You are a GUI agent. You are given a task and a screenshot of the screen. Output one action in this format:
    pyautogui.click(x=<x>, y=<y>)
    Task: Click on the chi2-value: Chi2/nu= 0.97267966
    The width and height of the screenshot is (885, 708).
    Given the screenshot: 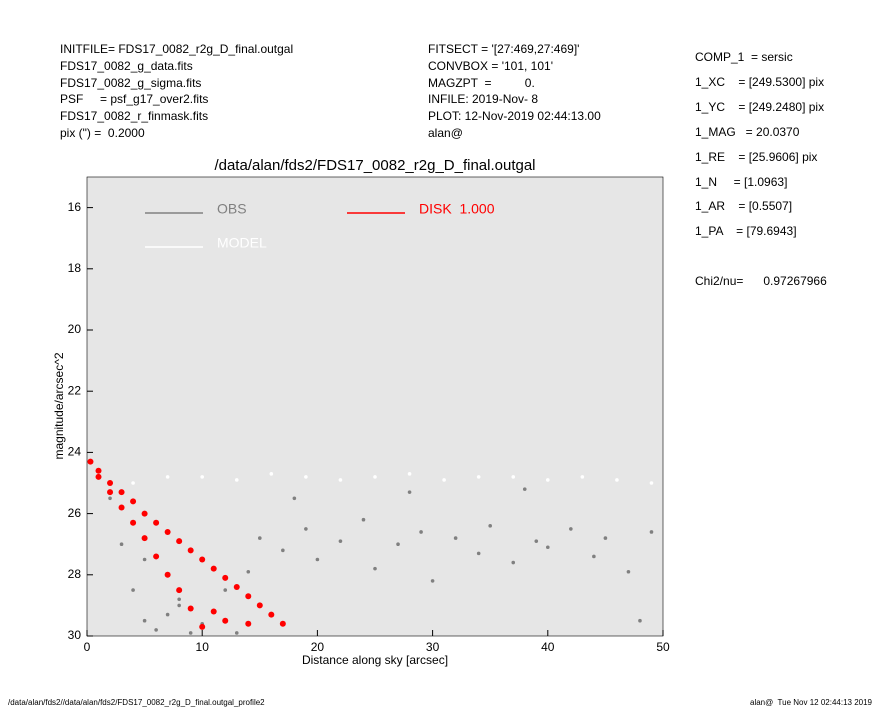 What is the action you would take?
    pyautogui.click(x=761, y=281)
    